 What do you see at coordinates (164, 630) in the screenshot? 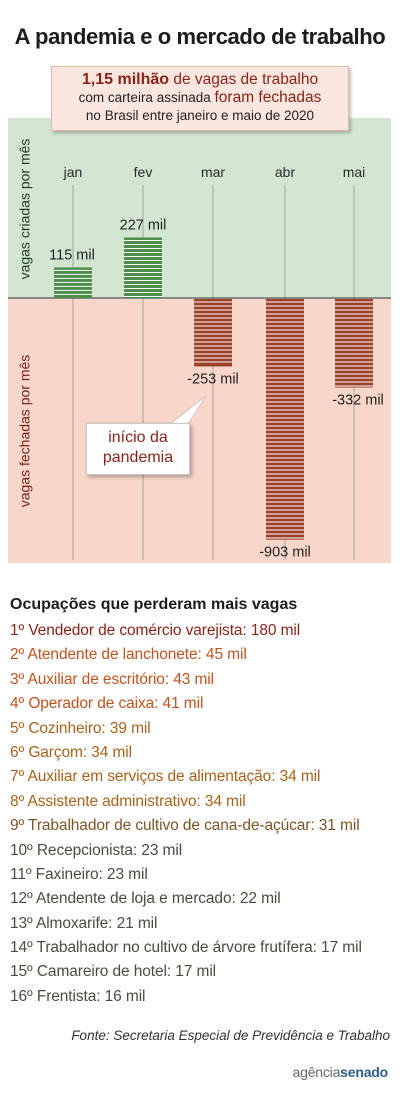
I see `occupation-label: Vendedor de comércio varejista: 180 mil` at bounding box center [164, 630].